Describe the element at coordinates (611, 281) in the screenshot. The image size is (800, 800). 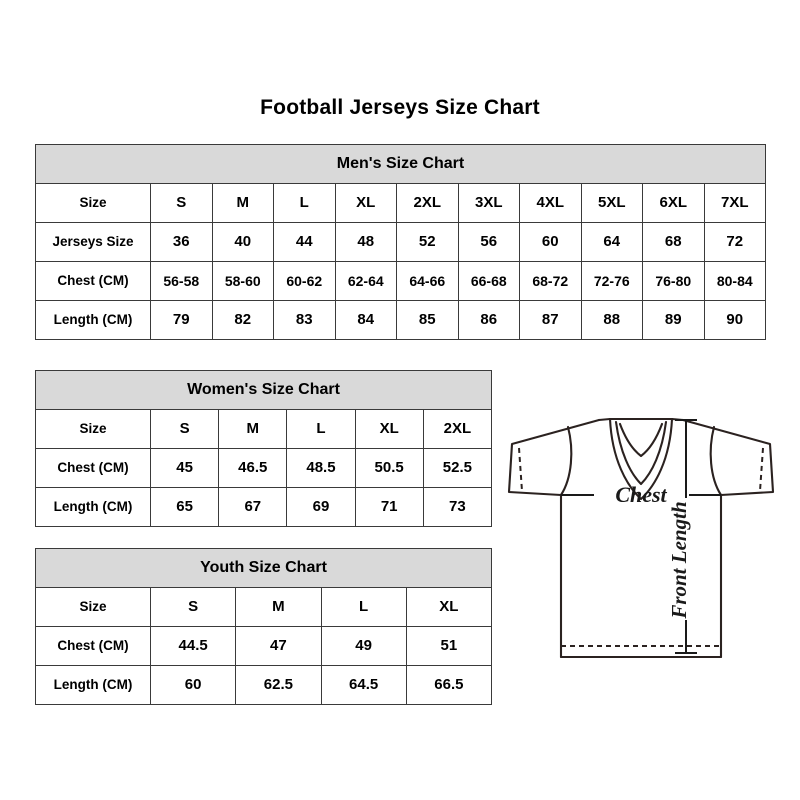
I see `cell: 72-76` at that location.